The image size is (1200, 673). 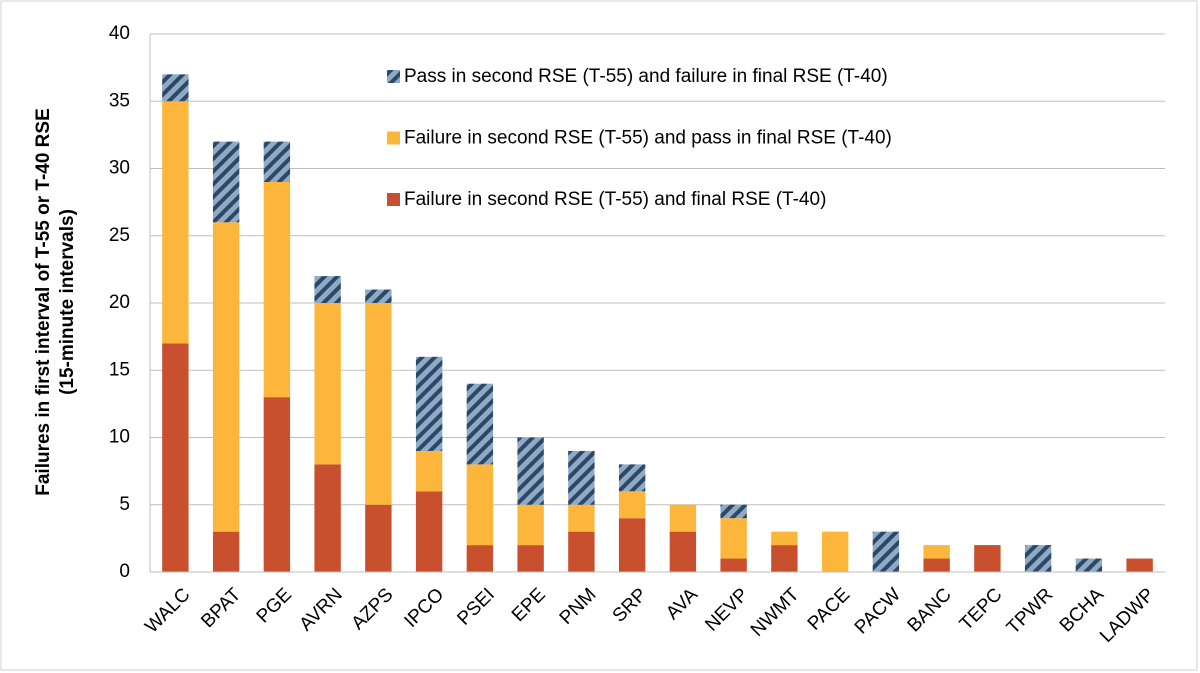 I want to click on x-tick-label: BANC, so click(x=930, y=610).